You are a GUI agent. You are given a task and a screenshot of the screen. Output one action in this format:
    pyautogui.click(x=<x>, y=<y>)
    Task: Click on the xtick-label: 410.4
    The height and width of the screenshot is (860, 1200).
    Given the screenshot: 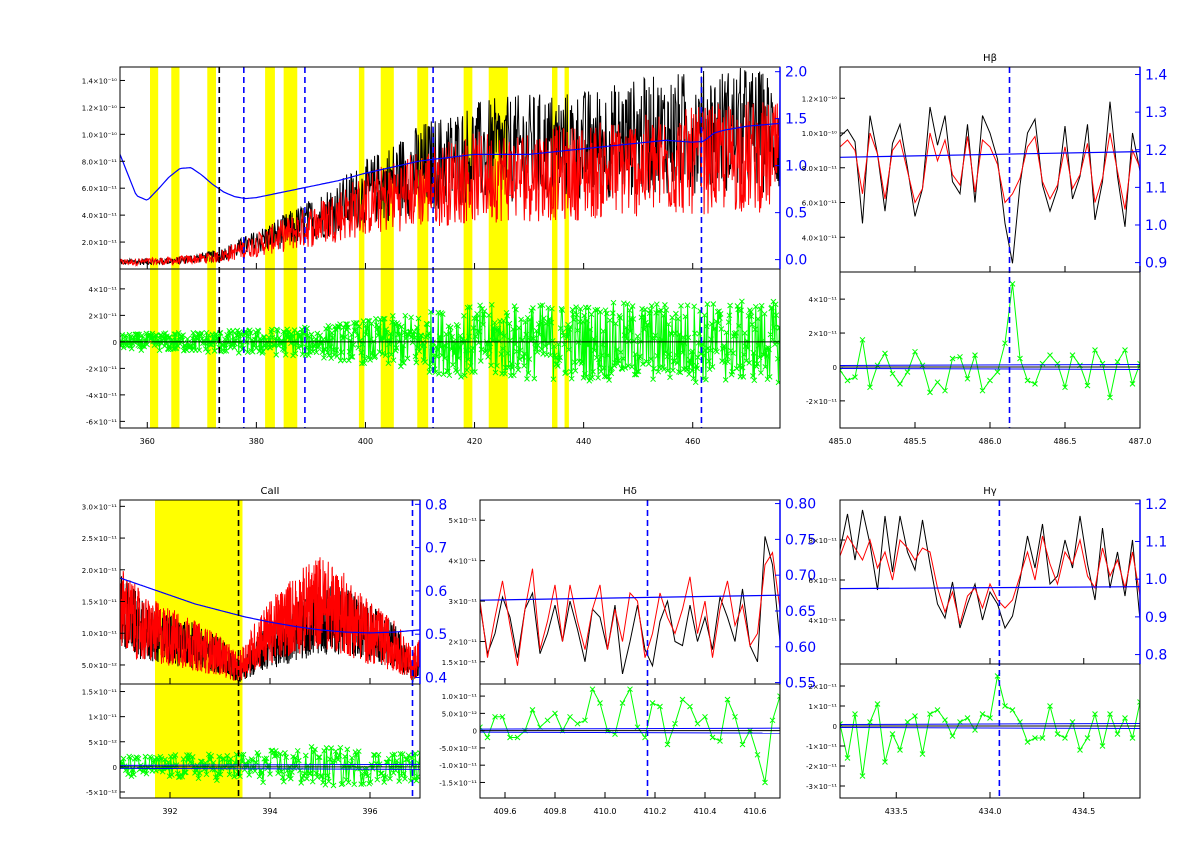 What is the action you would take?
    pyautogui.click(x=705, y=811)
    